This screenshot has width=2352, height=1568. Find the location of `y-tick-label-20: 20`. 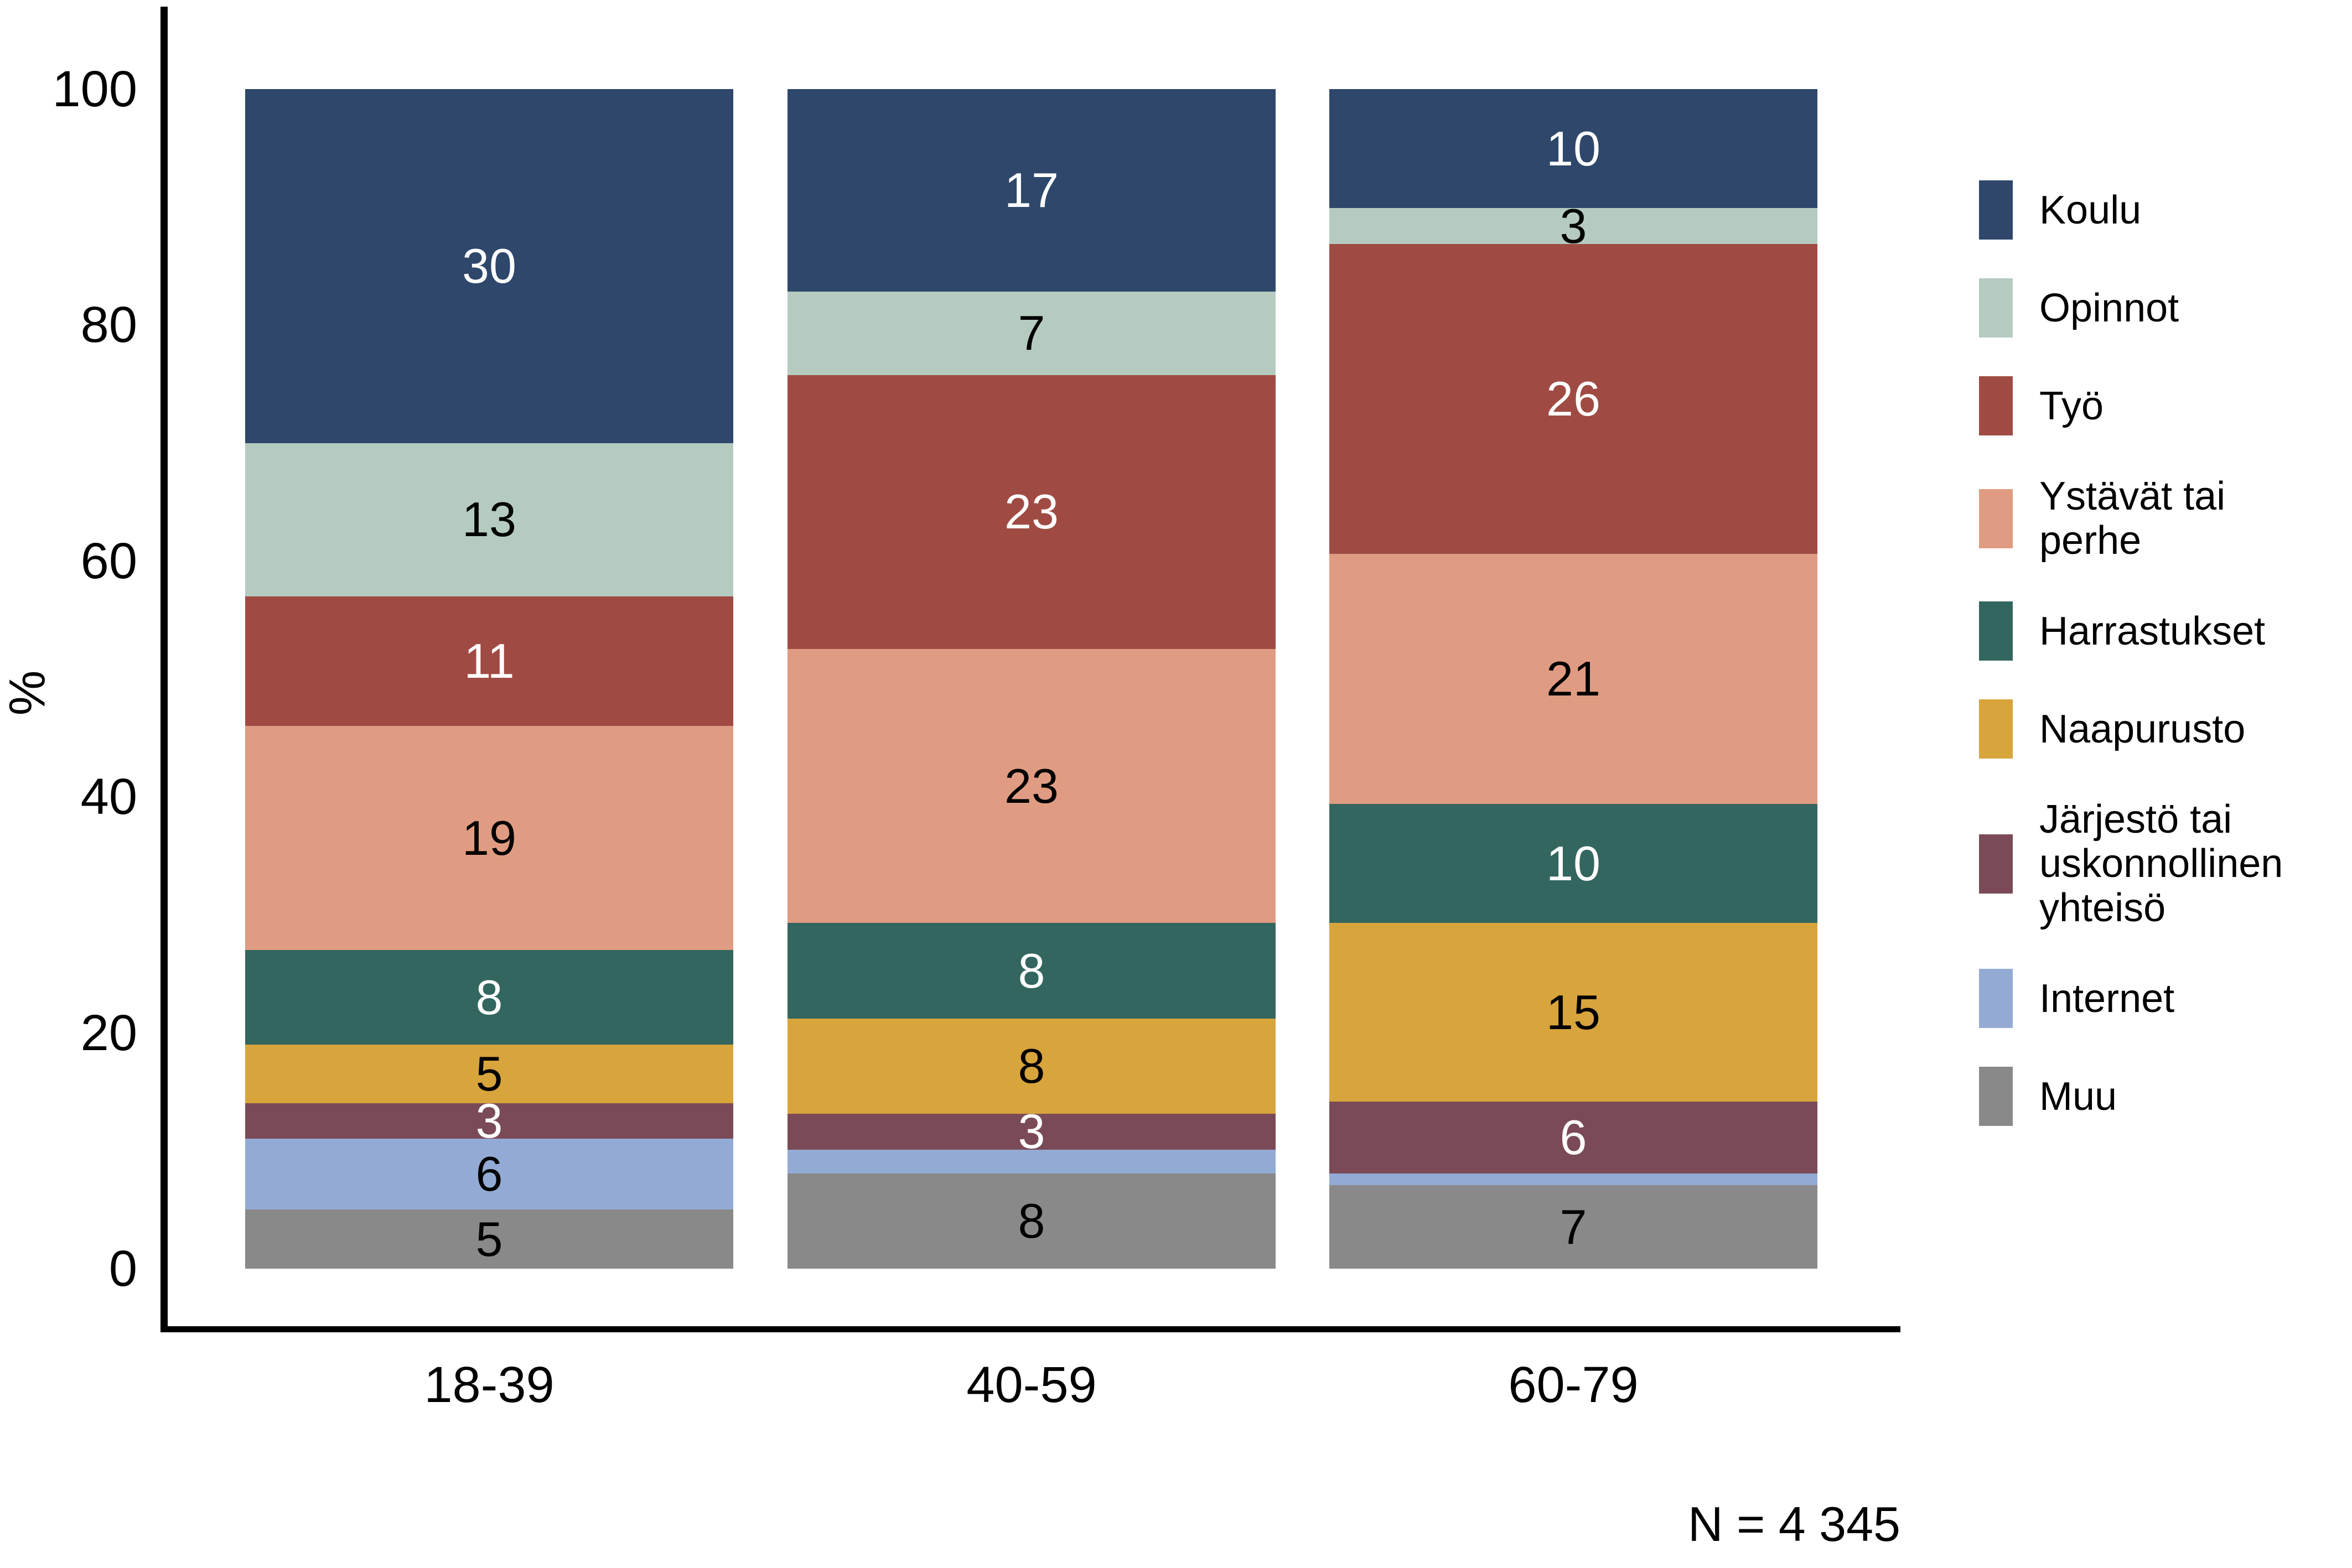

y-tick-label-20: 20 is located at coordinates (108, 1032).